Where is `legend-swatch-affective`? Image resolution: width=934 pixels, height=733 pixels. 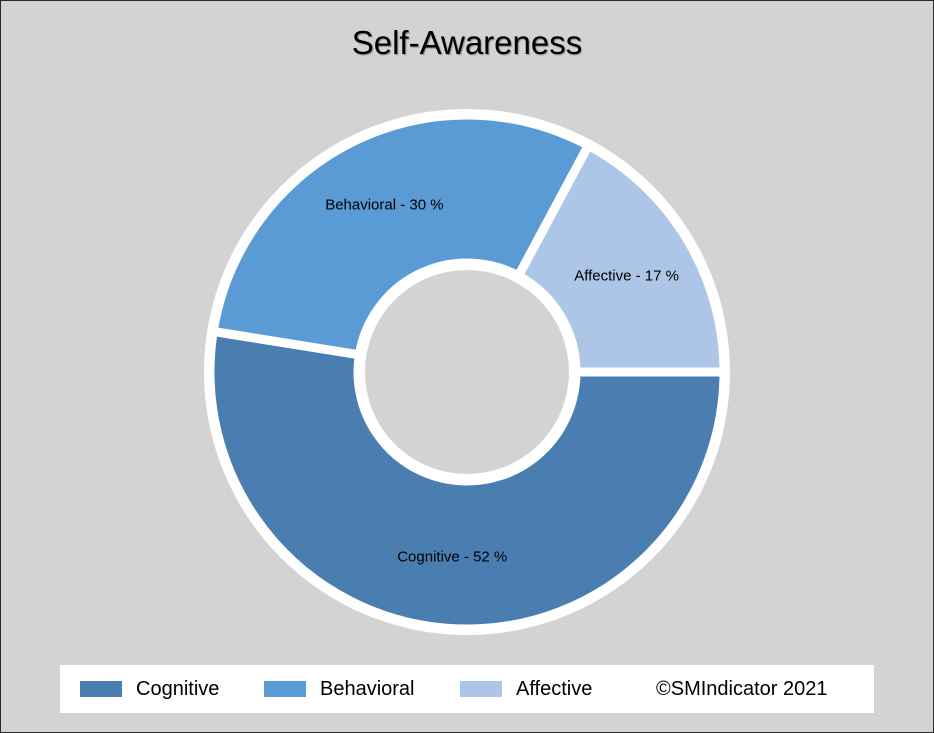
legend-swatch-affective is located at coordinates (481, 689).